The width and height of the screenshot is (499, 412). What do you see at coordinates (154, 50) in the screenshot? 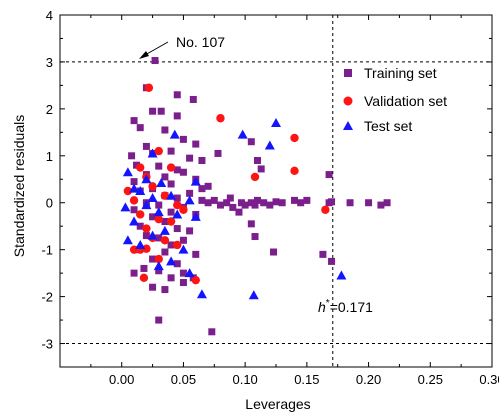
I see `annotation-arrow` at bounding box center [154, 50].